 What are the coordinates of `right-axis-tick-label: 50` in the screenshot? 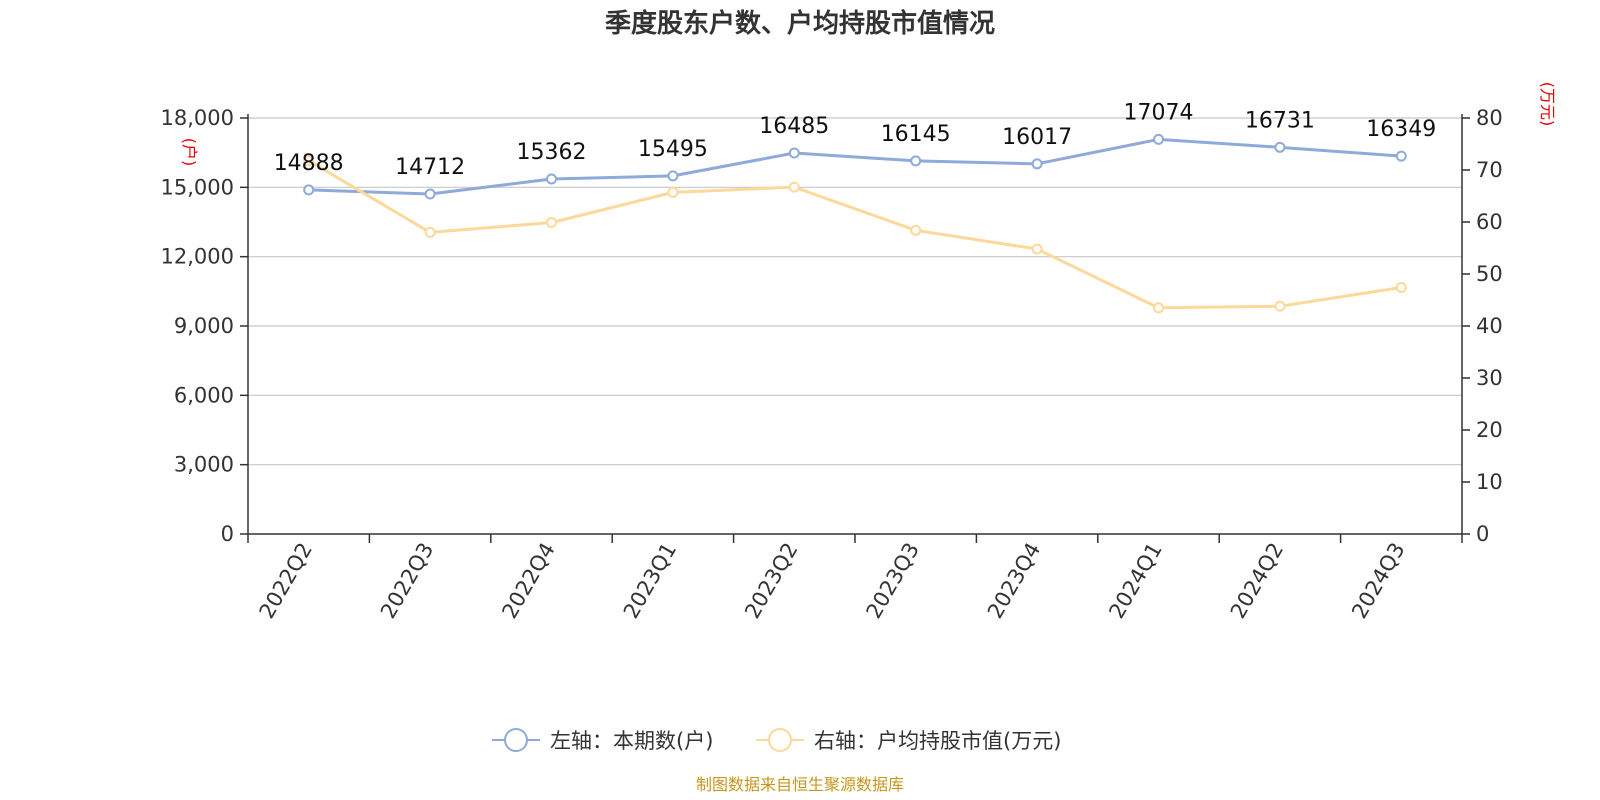 It's located at (1489, 274).